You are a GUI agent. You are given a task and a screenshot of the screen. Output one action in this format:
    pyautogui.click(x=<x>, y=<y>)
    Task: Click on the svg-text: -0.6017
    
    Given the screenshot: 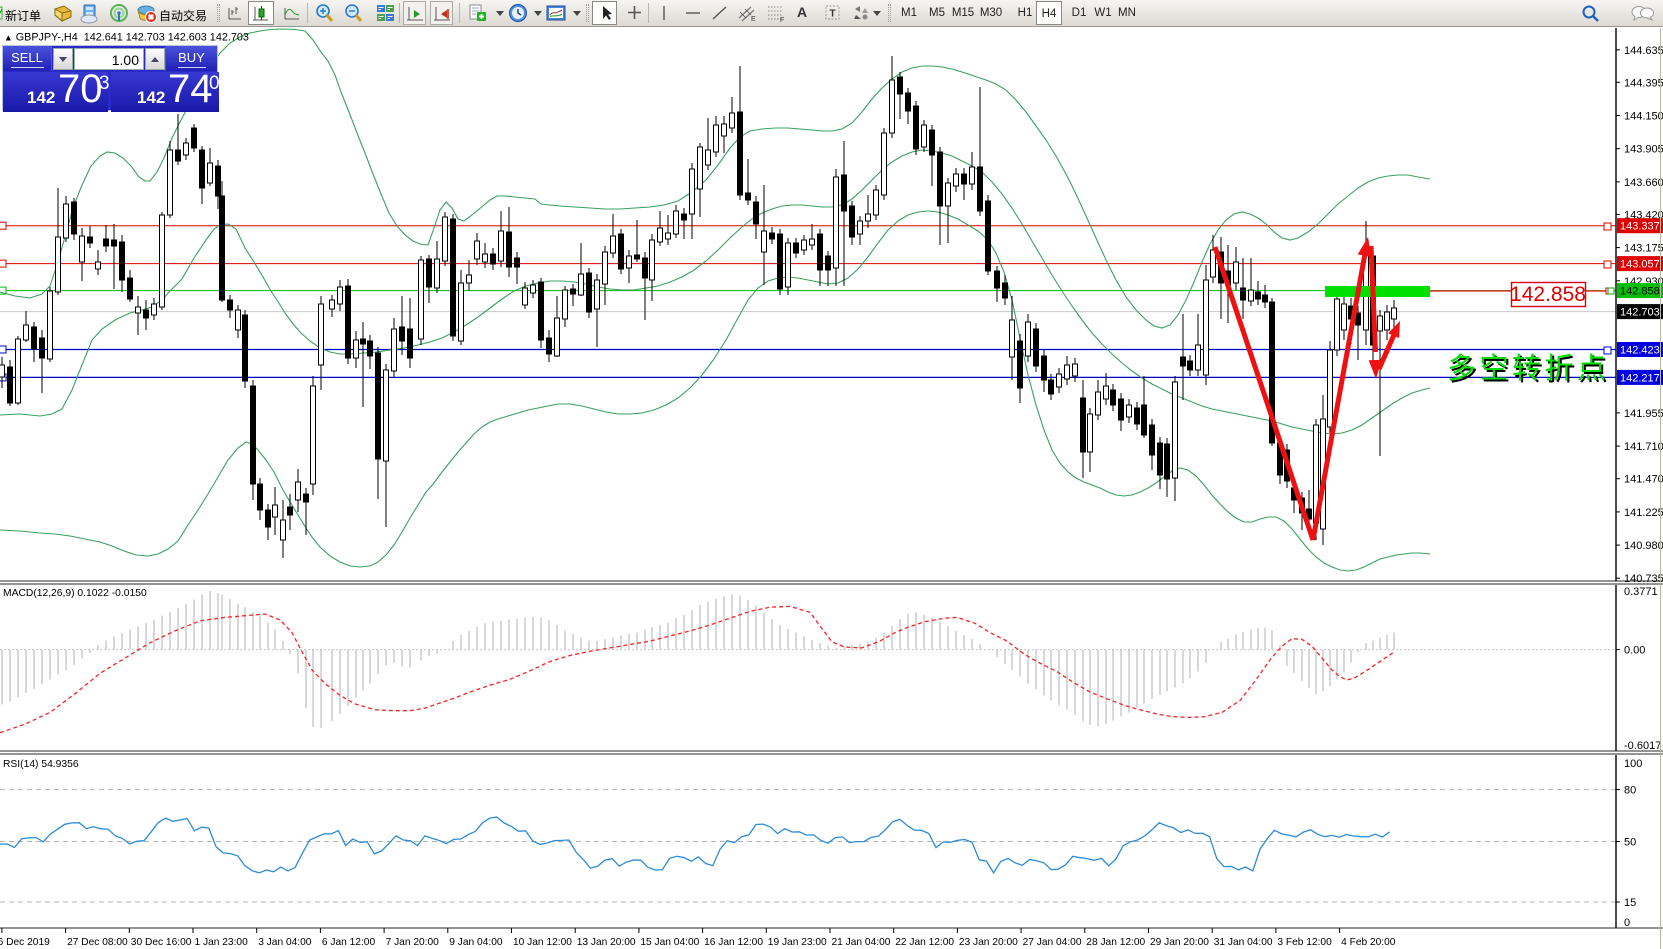 What is the action you would take?
    pyautogui.click(x=1642, y=746)
    